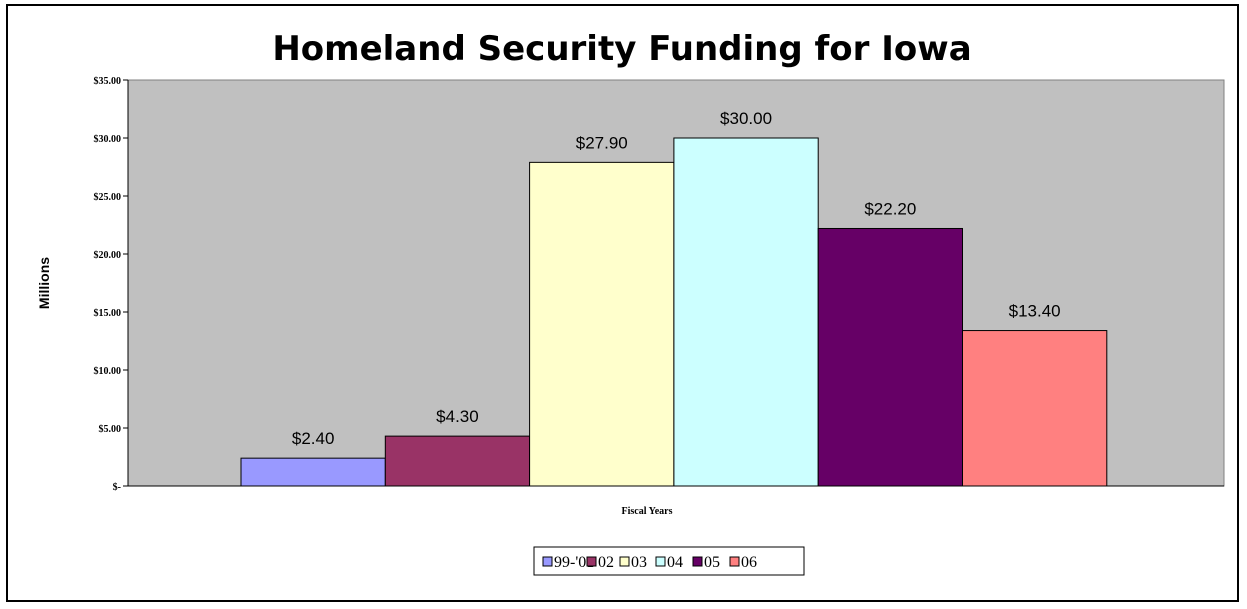 This screenshot has width=1247, height=609. I want to click on data-label-3: $30.00, so click(746, 118).